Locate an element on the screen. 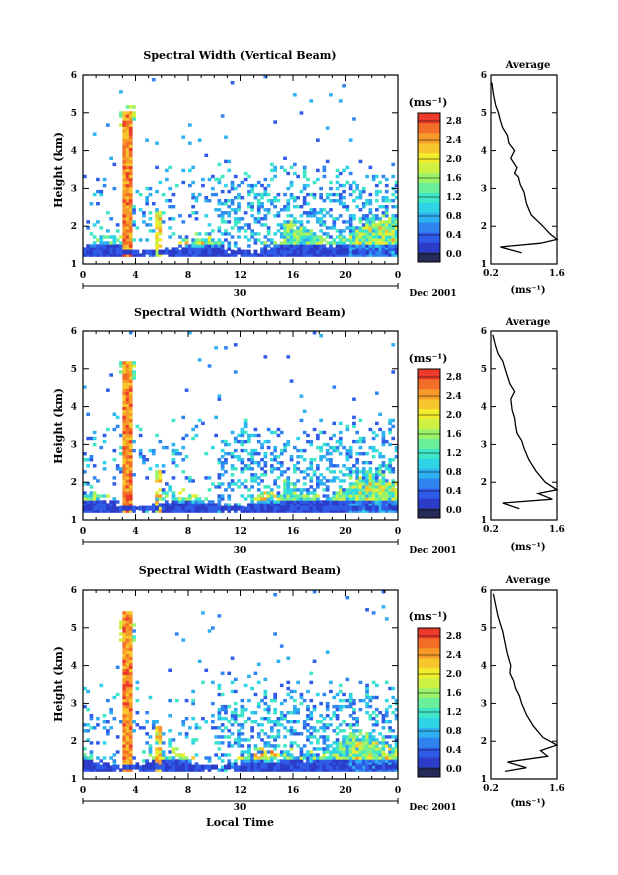 The height and width of the screenshot is (875, 618). y-axis-label: Height (km) is located at coordinates (58, 426).